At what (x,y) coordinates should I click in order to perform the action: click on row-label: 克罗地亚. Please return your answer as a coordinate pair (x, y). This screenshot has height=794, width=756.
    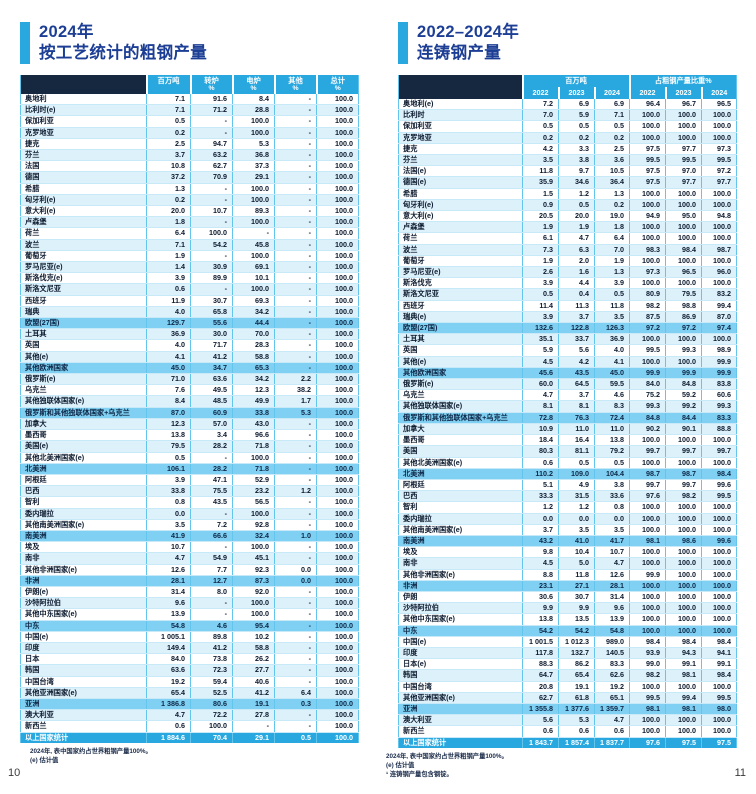
    Looking at the image, I should click on (460, 138).